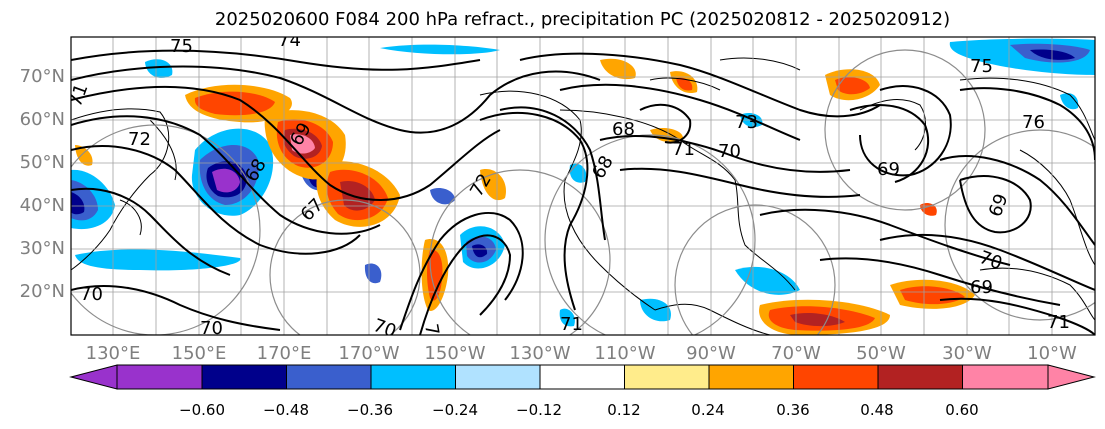 The height and width of the screenshot is (429, 1105). Describe the element at coordinates (93, 377) in the screenshot. I see `colorbar-extend-low` at that location.